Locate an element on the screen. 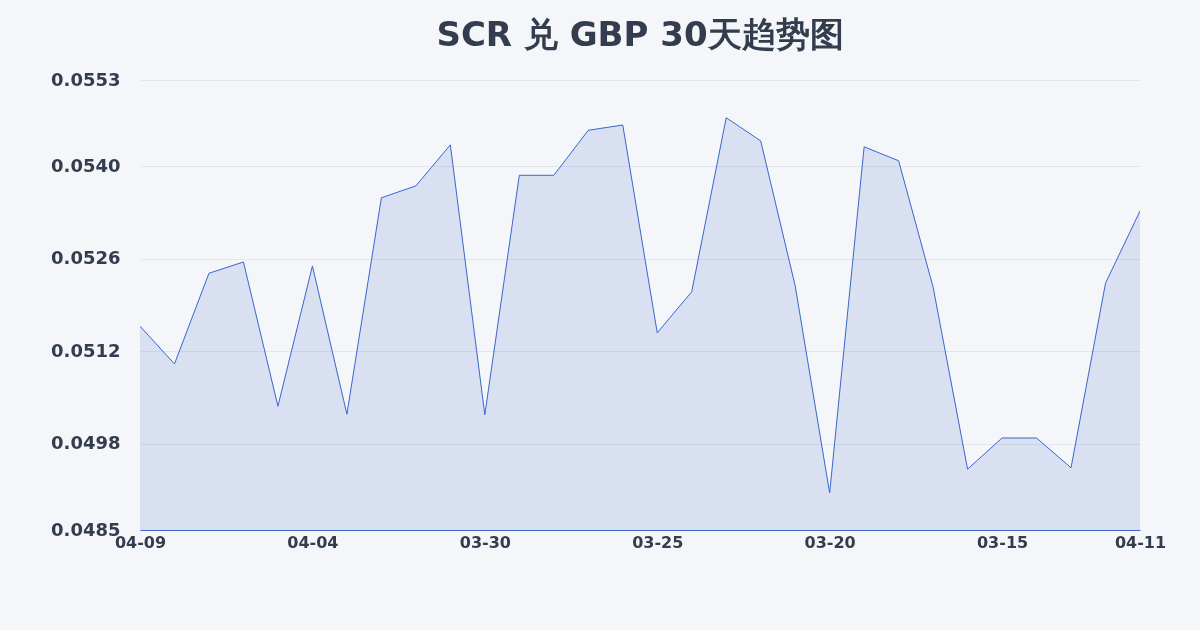  y-tick-label: 0.0512 is located at coordinates (86, 350).